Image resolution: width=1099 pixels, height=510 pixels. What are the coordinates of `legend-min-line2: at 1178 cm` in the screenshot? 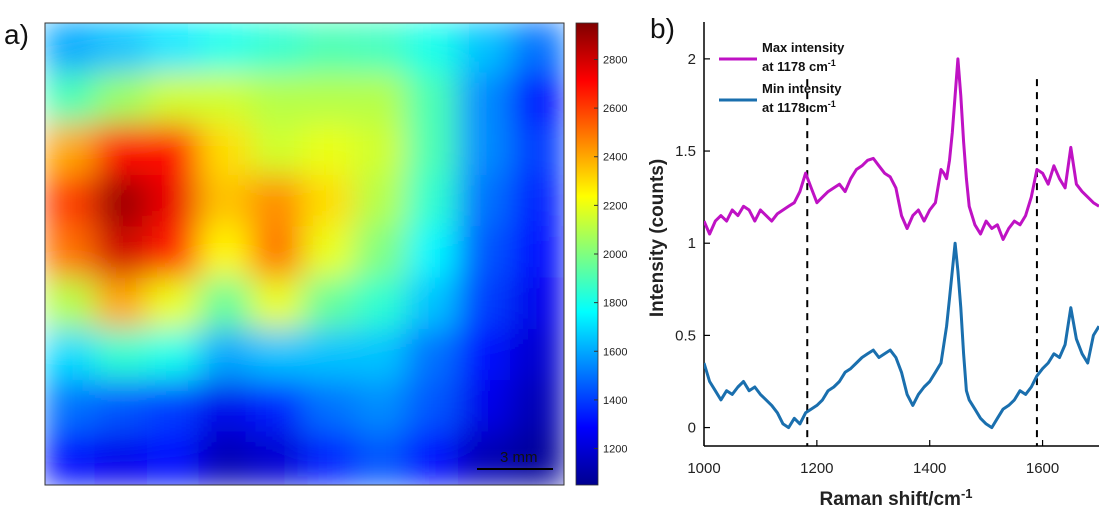 It's located at (795, 107).